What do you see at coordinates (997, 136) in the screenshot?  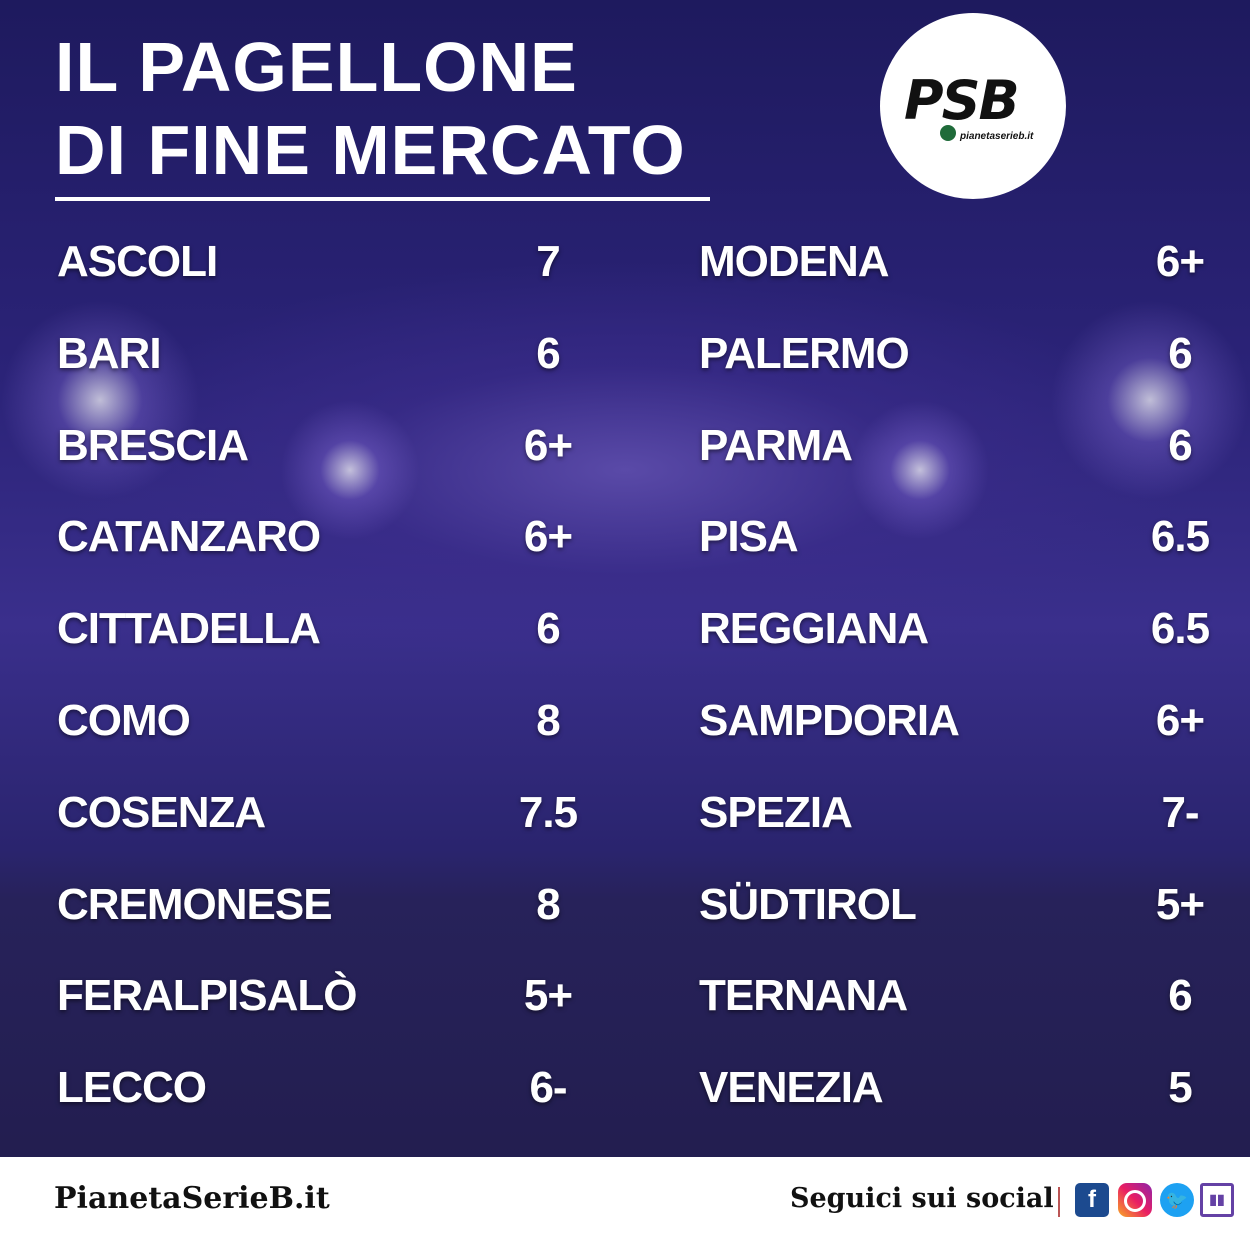 I see `logo-subtext: pianetaserieb.it` at bounding box center [997, 136].